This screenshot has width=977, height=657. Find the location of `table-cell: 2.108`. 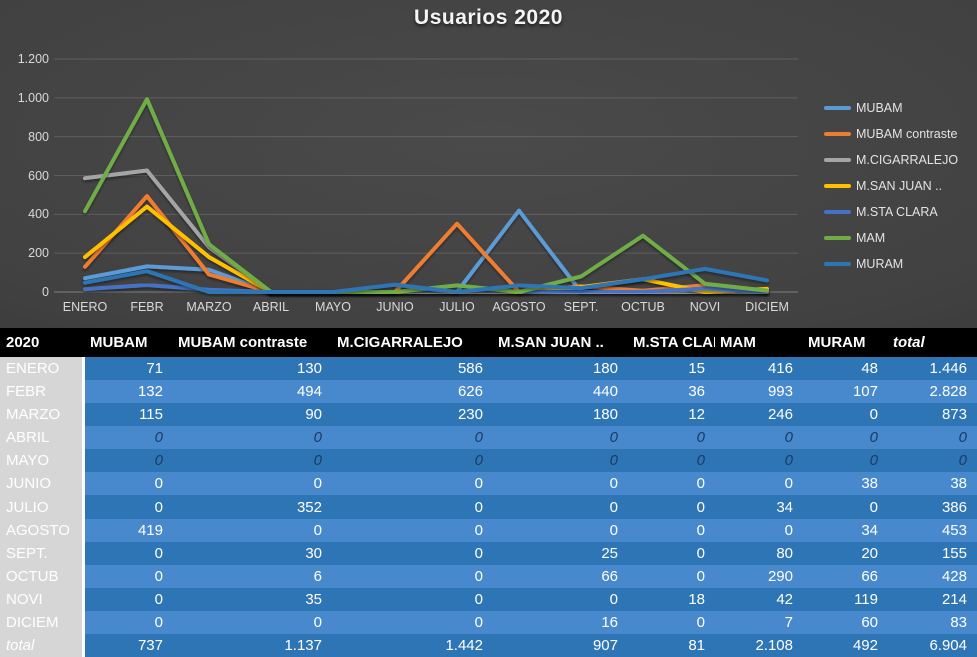

table-cell: 2.108 is located at coordinates (759, 645).